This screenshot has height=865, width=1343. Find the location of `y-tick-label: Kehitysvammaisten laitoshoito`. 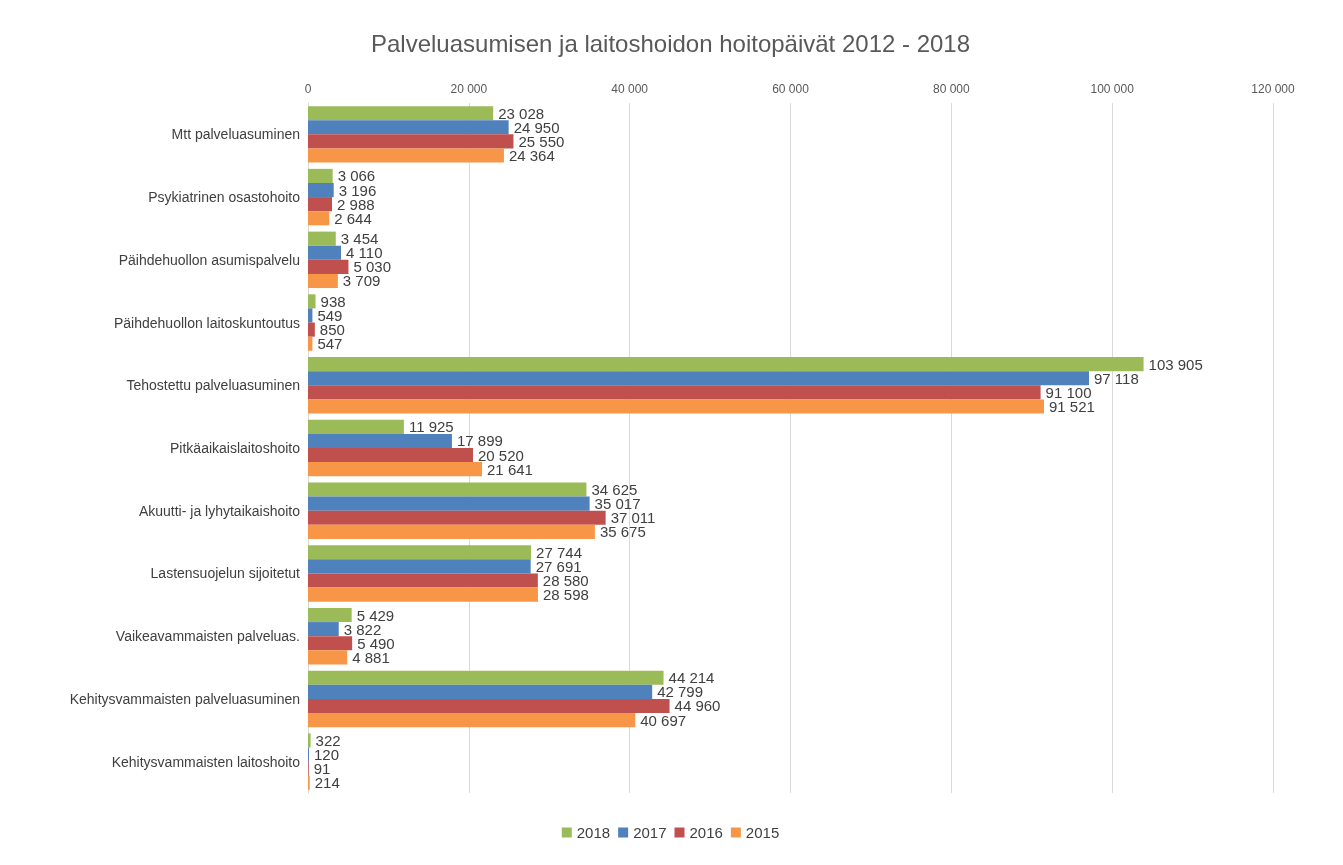

y-tick-label: Kehitysvammaisten laitoshoito is located at coordinates (206, 761).